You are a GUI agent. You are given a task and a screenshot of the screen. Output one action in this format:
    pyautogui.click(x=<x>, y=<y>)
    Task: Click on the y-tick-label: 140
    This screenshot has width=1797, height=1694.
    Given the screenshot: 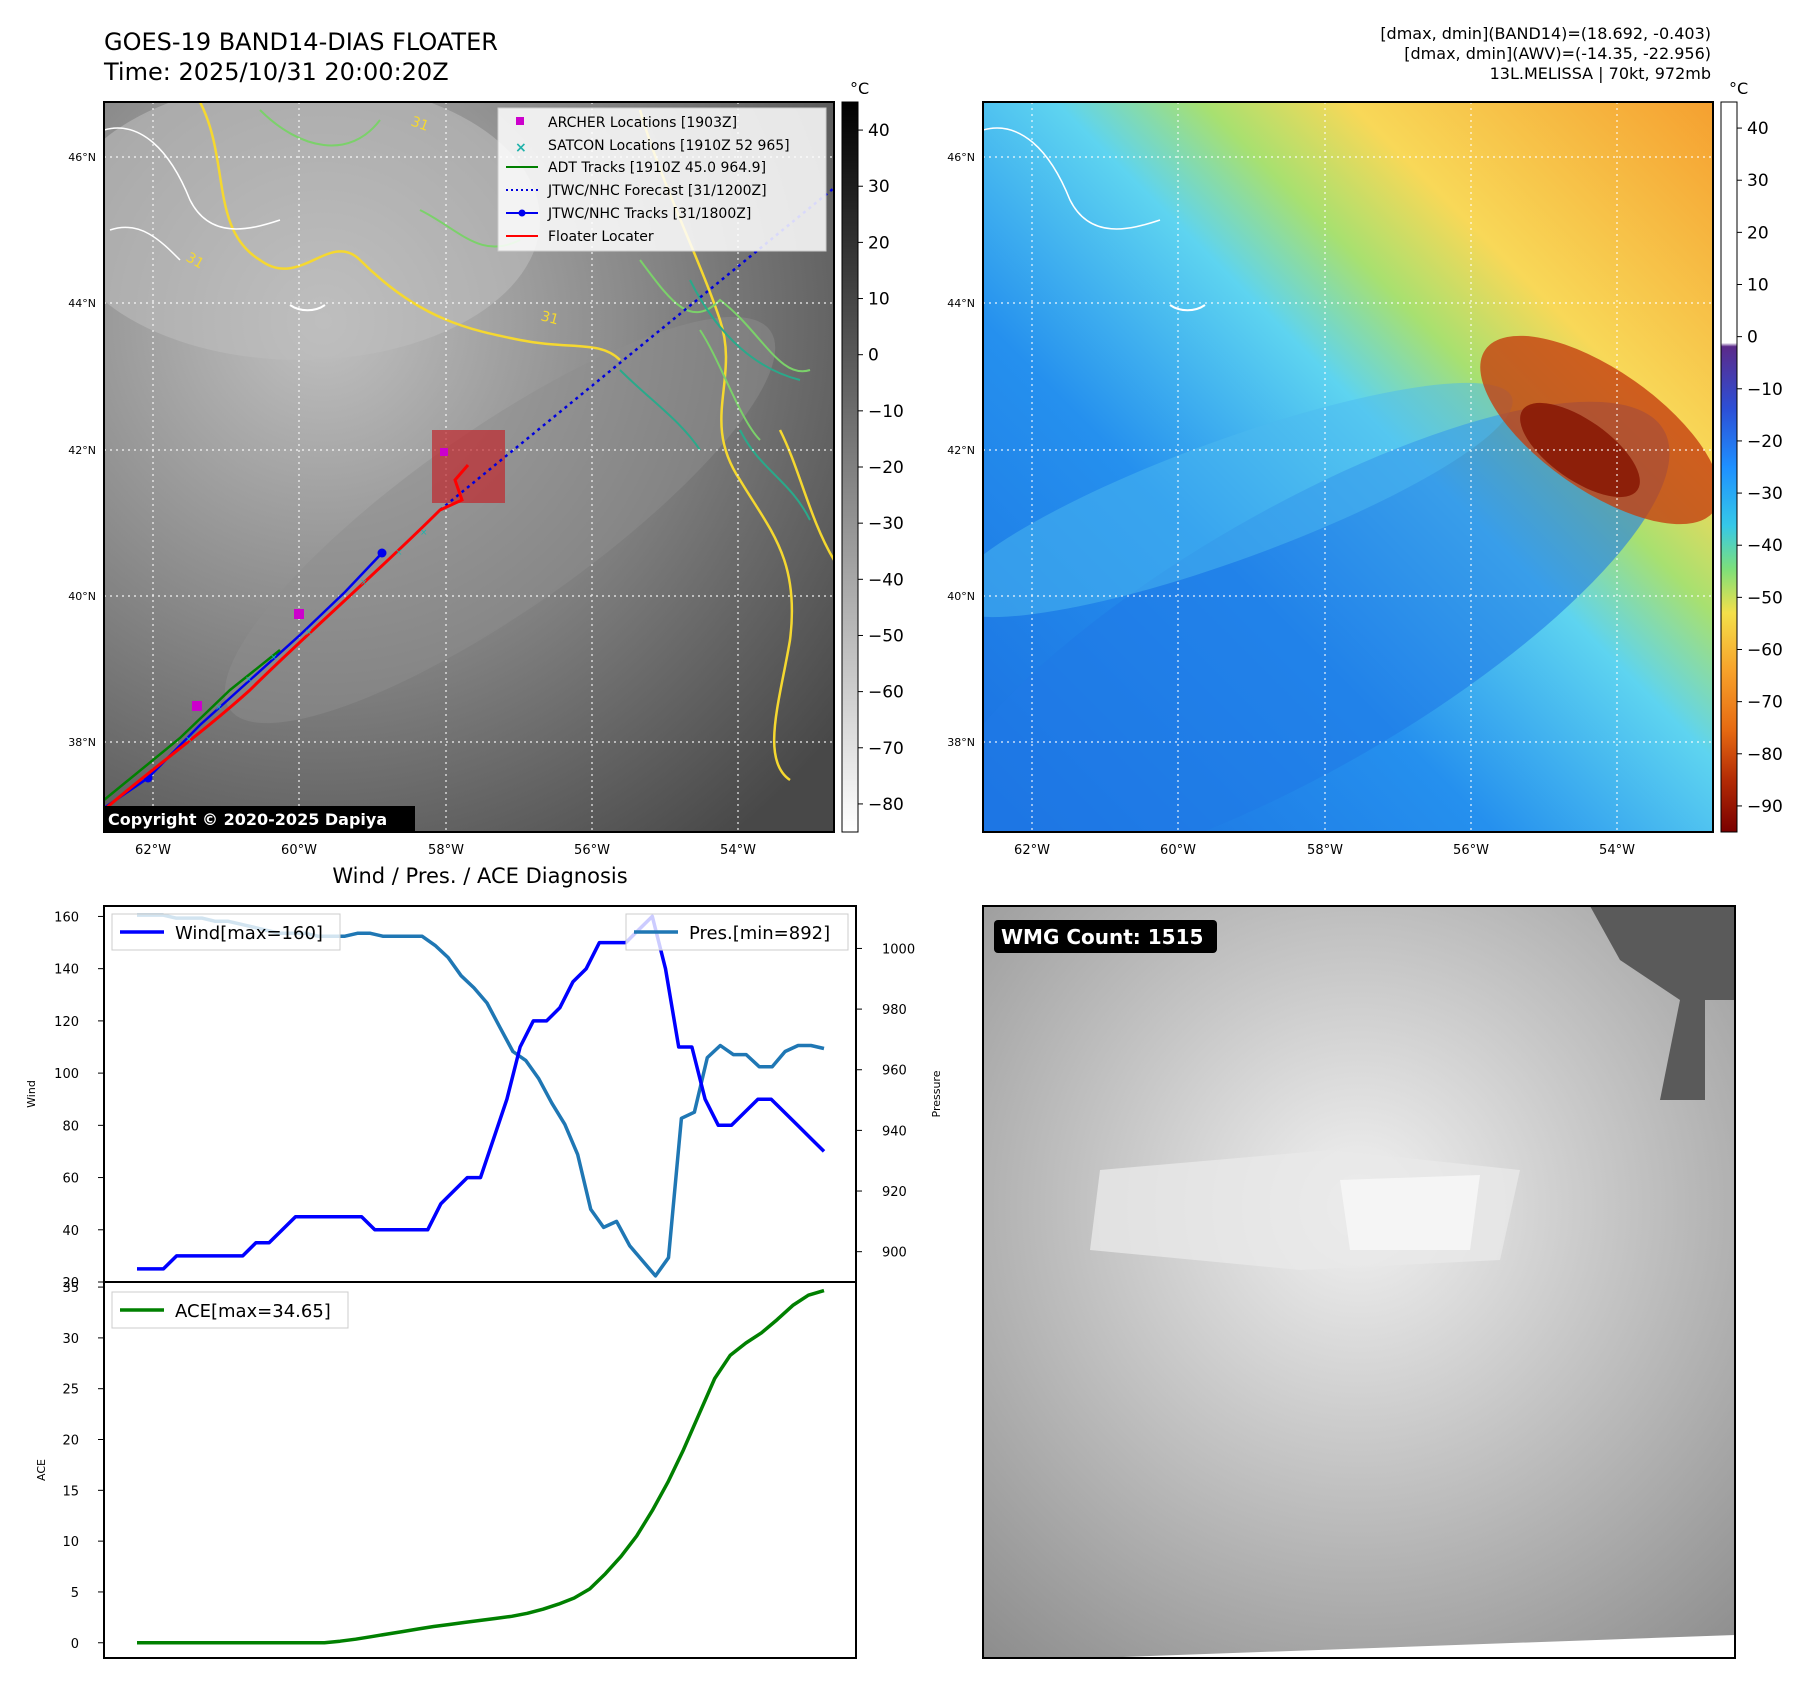 What is the action you would take?
    pyautogui.click(x=66, y=970)
    